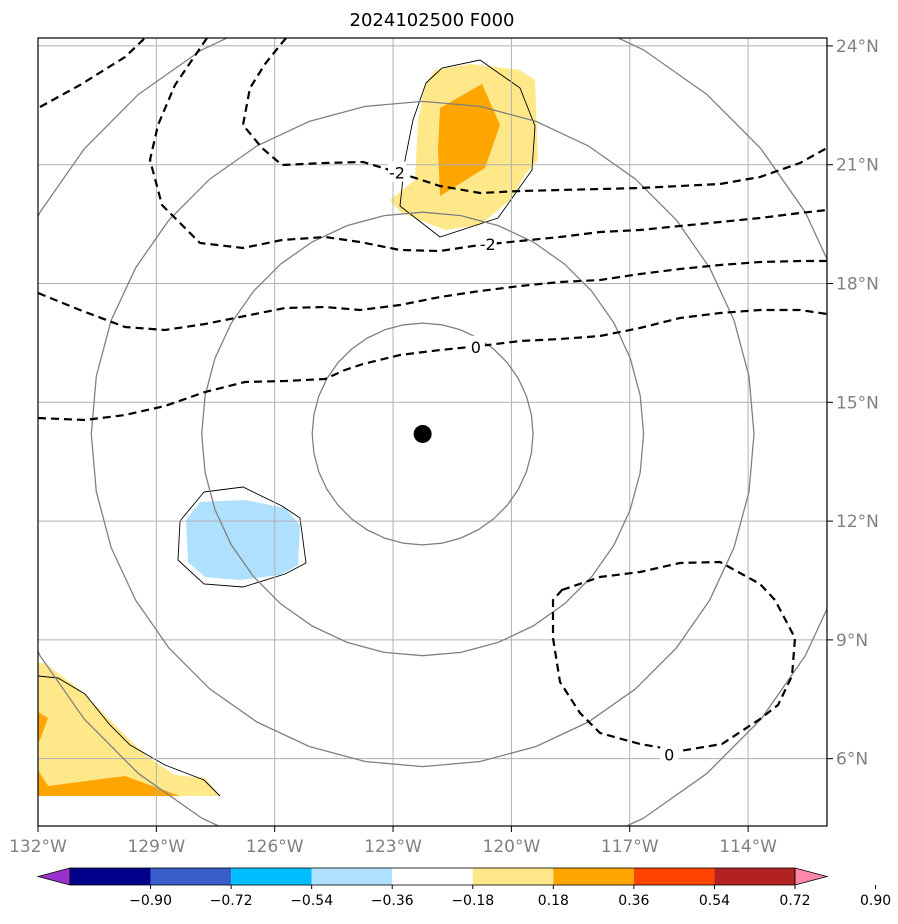  What do you see at coordinates (469, 140) in the screenshot?
I see `positive-anomaly-north-inner` at bounding box center [469, 140].